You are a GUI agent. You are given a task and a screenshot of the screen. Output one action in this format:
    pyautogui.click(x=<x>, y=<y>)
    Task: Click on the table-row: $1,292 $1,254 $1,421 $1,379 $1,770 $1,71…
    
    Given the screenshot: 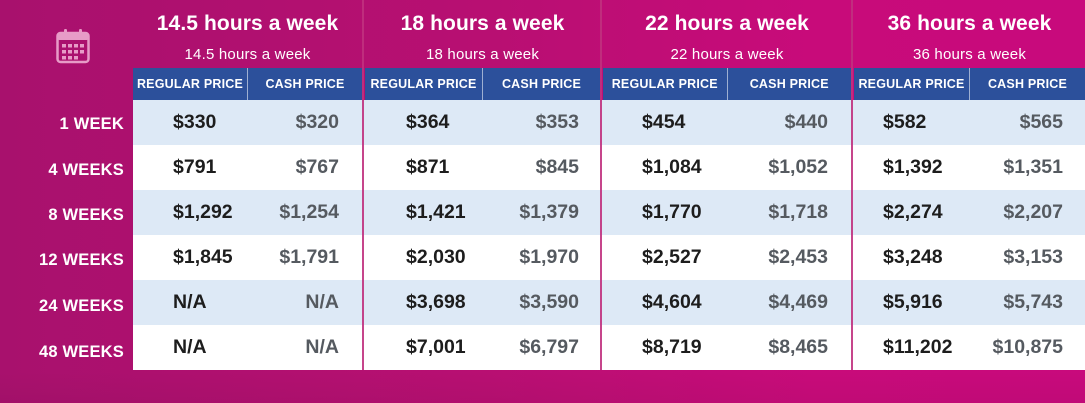 What is the action you would take?
    pyautogui.click(x=609, y=212)
    